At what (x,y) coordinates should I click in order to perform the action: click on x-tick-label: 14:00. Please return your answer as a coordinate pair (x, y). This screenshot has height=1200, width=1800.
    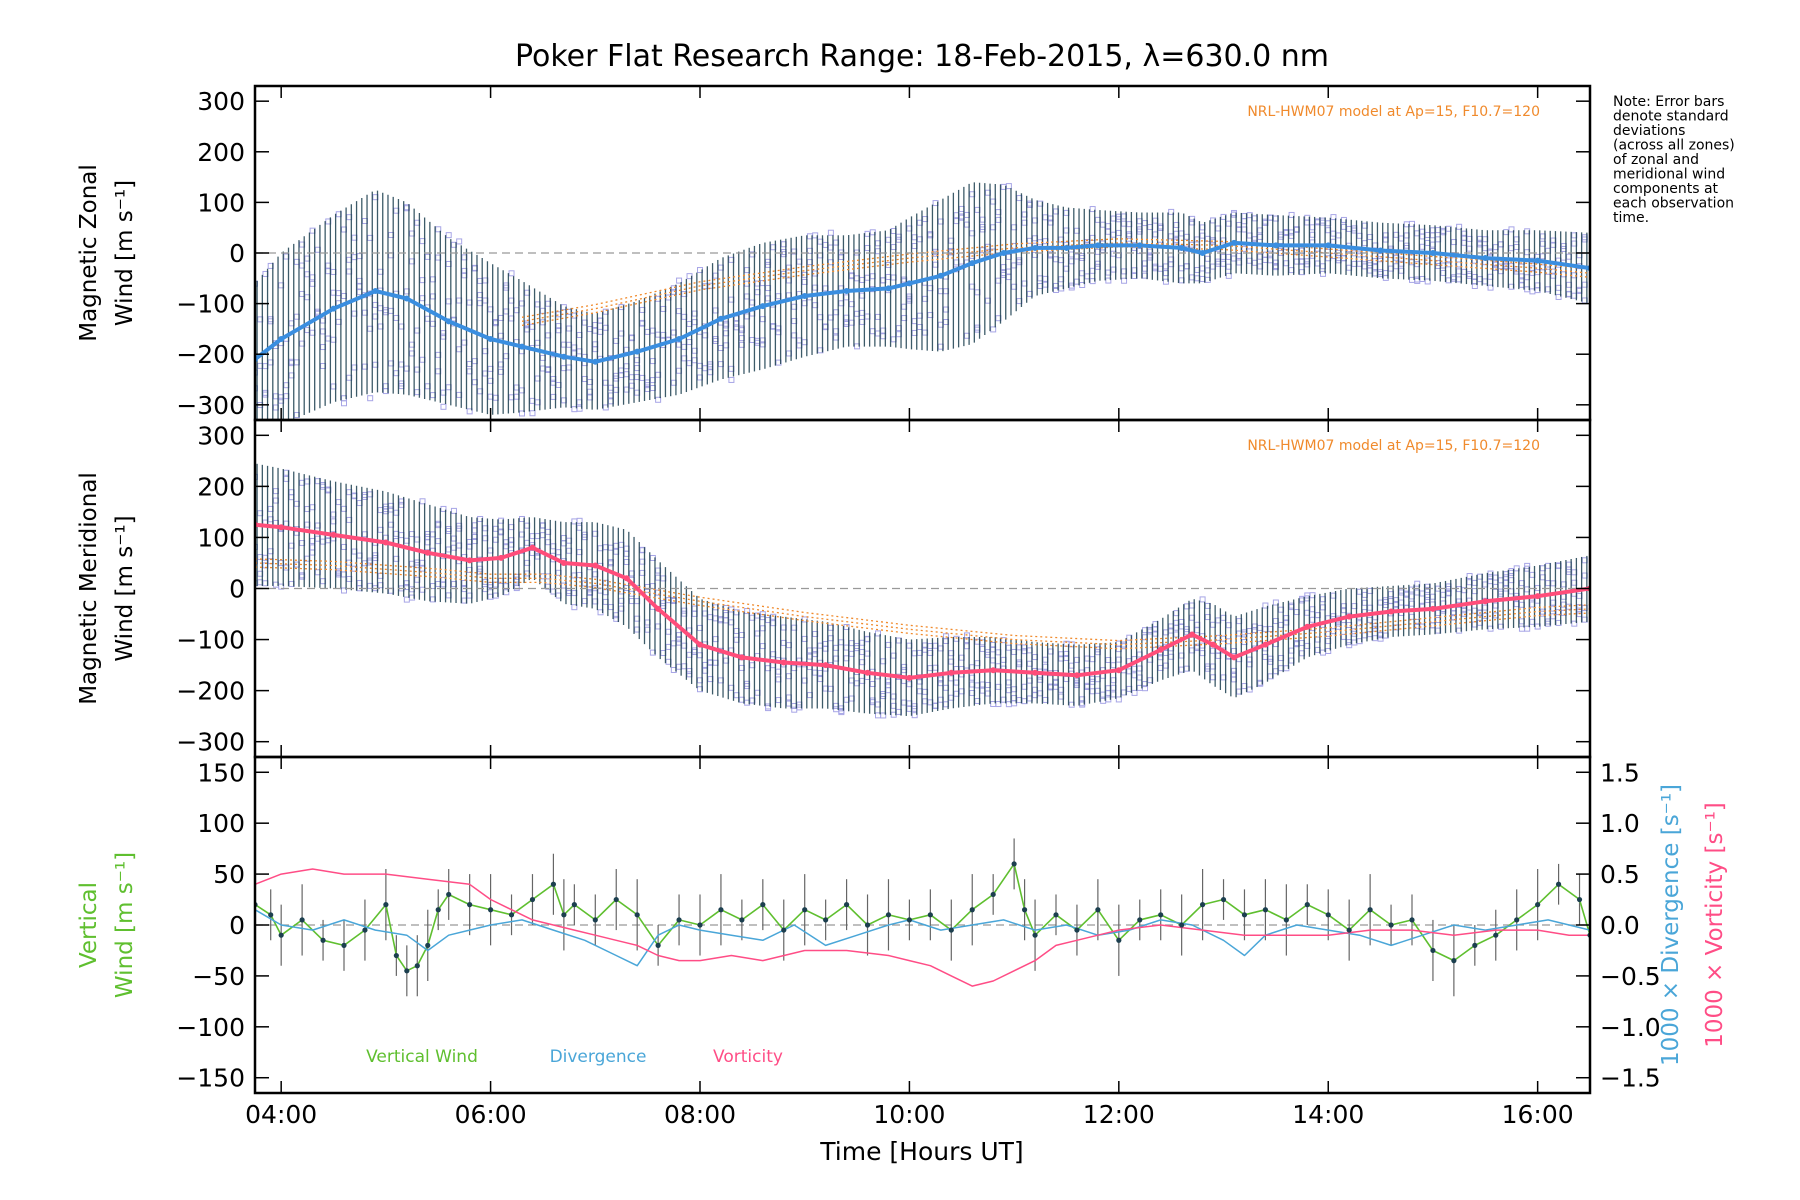
    Looking at the image, I should click on (1328, 1114).